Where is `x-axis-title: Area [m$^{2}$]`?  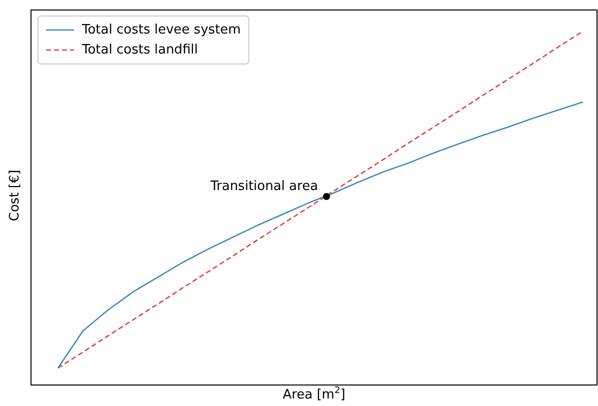
x-axis-title: Area [m$^{2}$] is located at coordinates (314, 394).